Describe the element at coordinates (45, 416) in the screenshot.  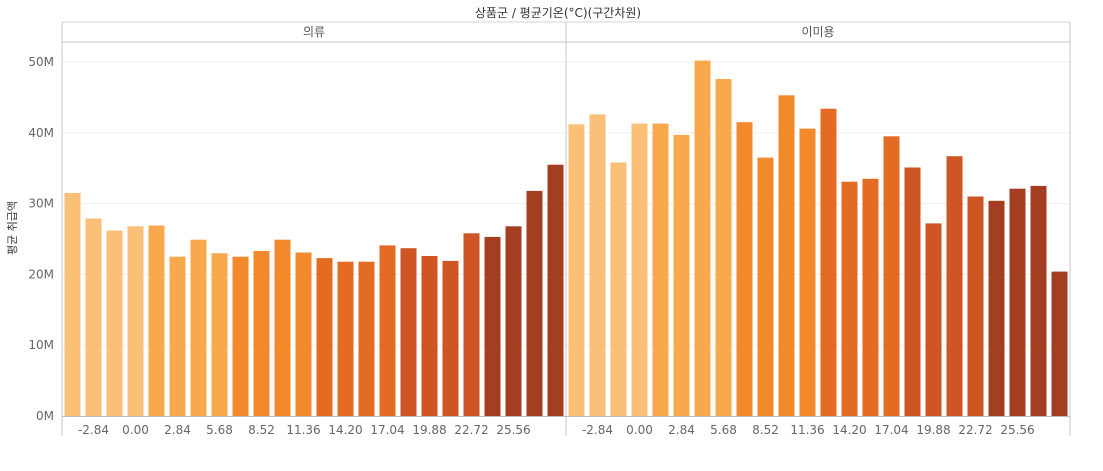
I see `y-tick-label: 0M` at that location.